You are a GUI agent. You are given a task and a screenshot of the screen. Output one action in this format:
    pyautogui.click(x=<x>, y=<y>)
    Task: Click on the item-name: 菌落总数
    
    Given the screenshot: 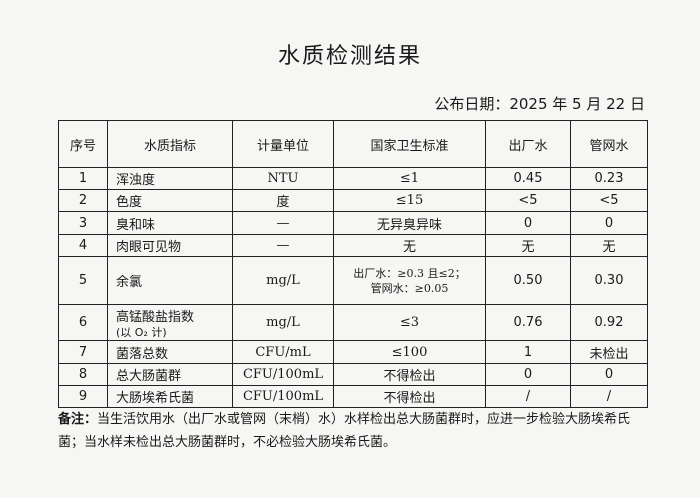 What is the action you would take?
    pyautogui.click(x=142, y=354)
    